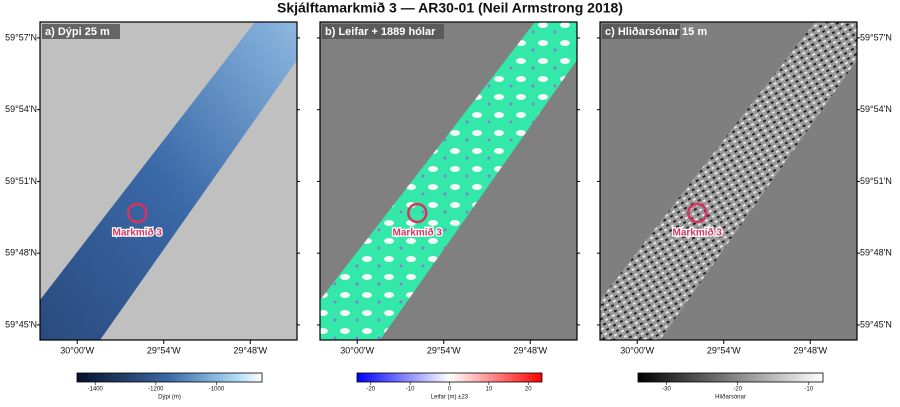 The image size is (900, 407). Describe the element at coordinates (380, 32) in the screenshot. I see `panel-label: b) Leifar + 1889 hólar` at that location.